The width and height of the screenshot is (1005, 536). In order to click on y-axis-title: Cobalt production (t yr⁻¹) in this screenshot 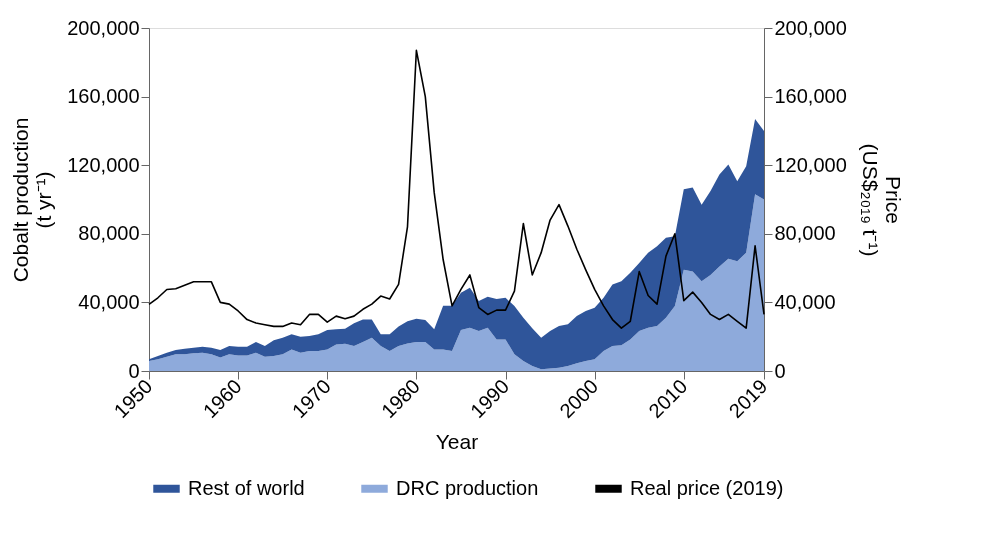, I will do `click(32, 200)`.